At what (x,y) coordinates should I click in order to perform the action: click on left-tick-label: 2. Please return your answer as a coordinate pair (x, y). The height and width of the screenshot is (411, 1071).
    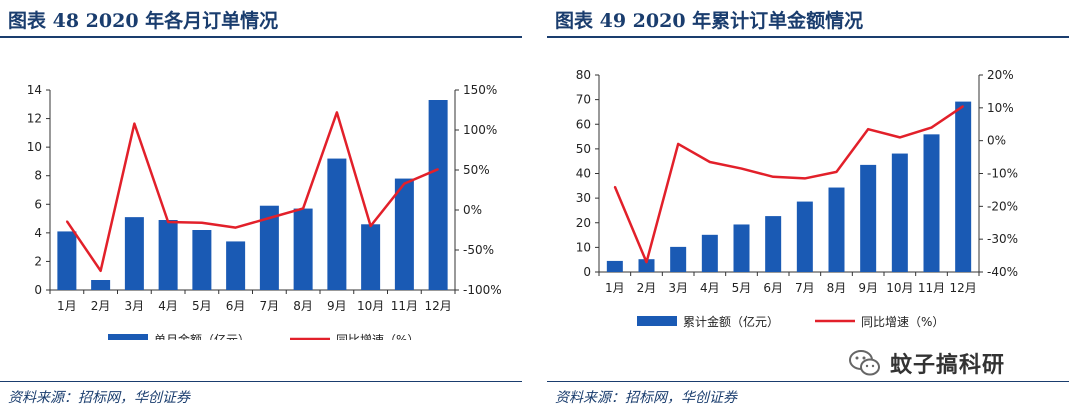
    Looking at the image, I should click on (38, 261).